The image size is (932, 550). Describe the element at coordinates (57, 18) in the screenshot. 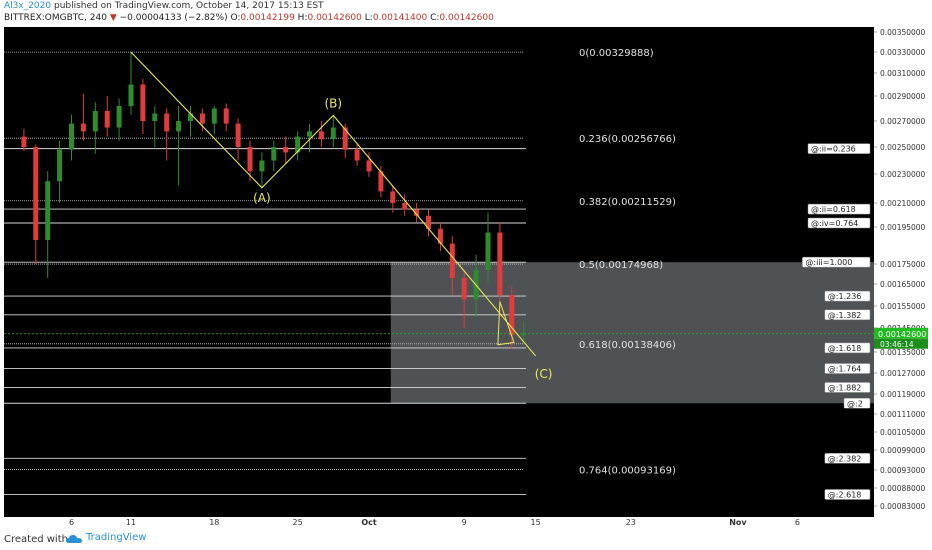

I see `symbol-label: BITTREX:OMGBTC, 240` at that location.